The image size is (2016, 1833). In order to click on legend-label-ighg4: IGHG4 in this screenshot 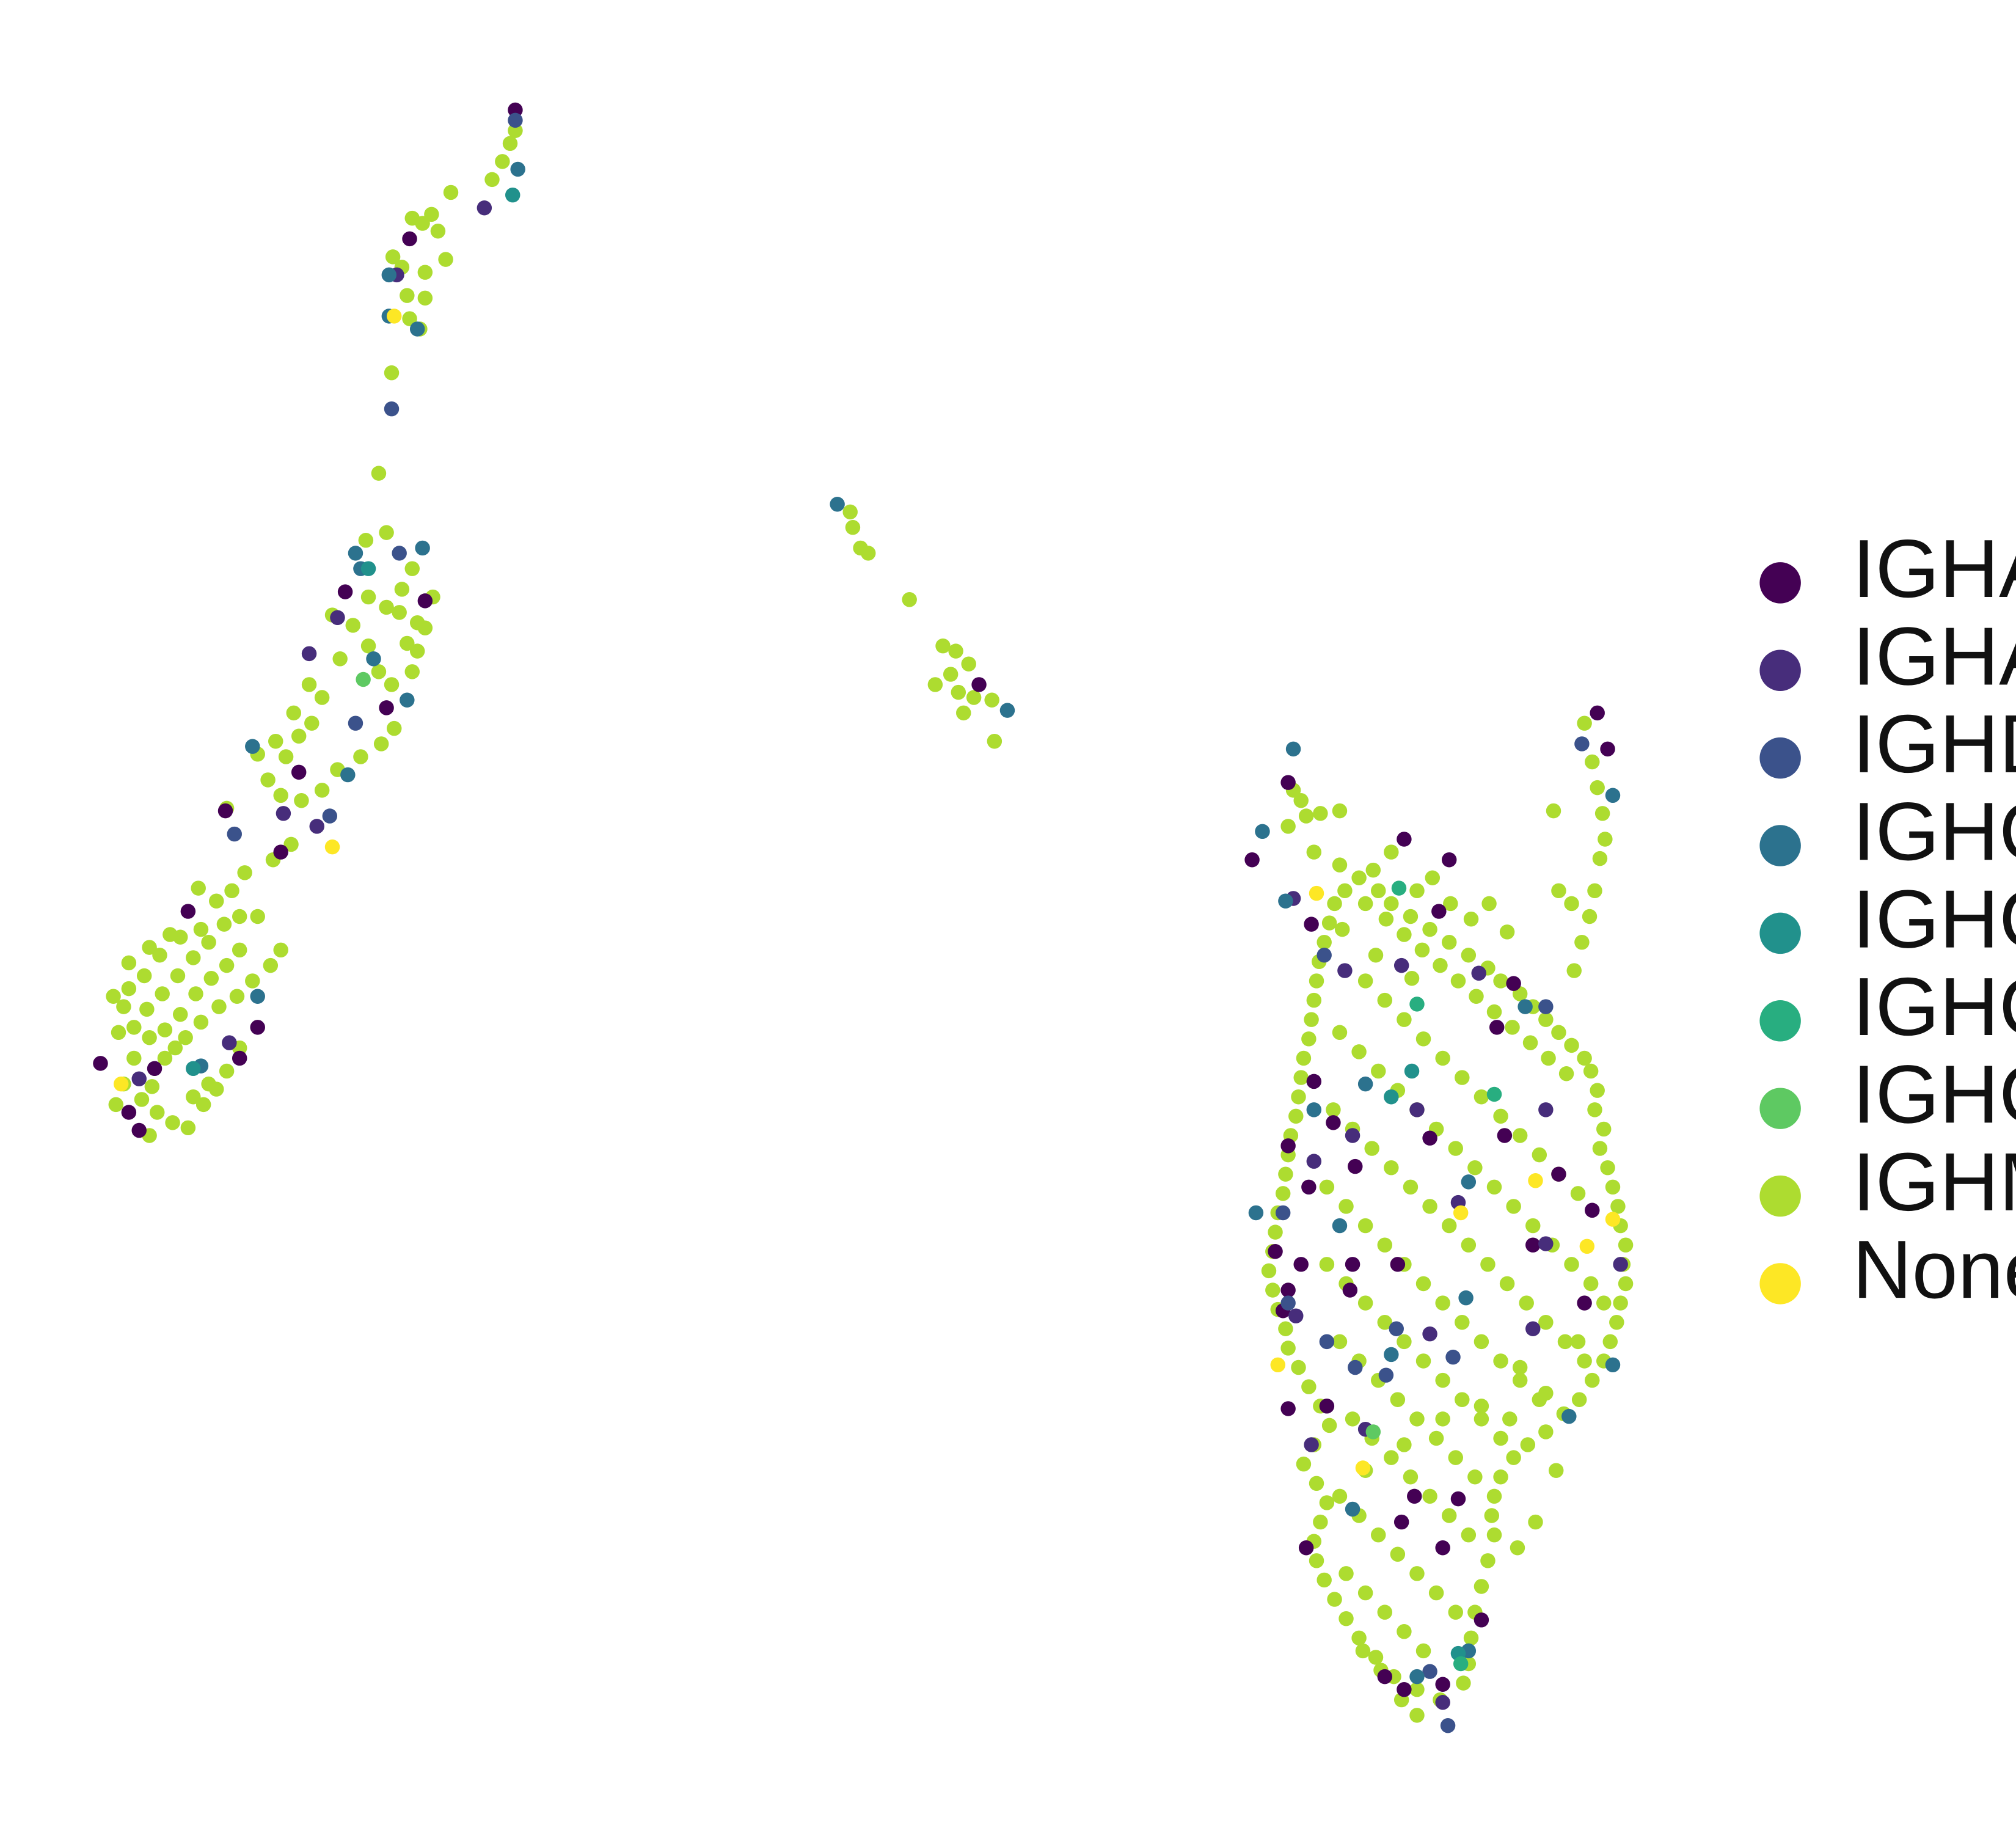, I will do `click(1934, 1094)`.